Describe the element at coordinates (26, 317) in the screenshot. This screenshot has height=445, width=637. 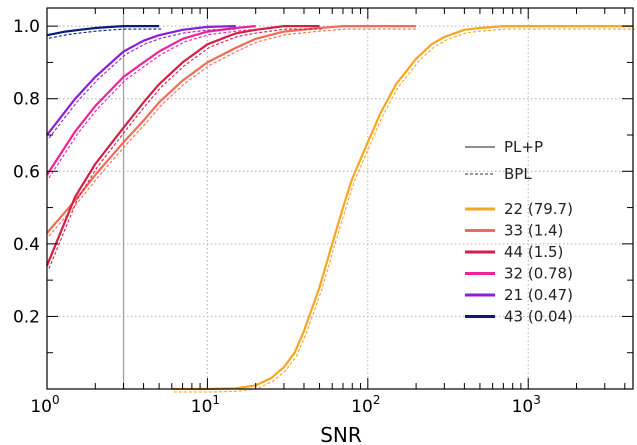
I see `y-tick-label: 0.2` at that location.